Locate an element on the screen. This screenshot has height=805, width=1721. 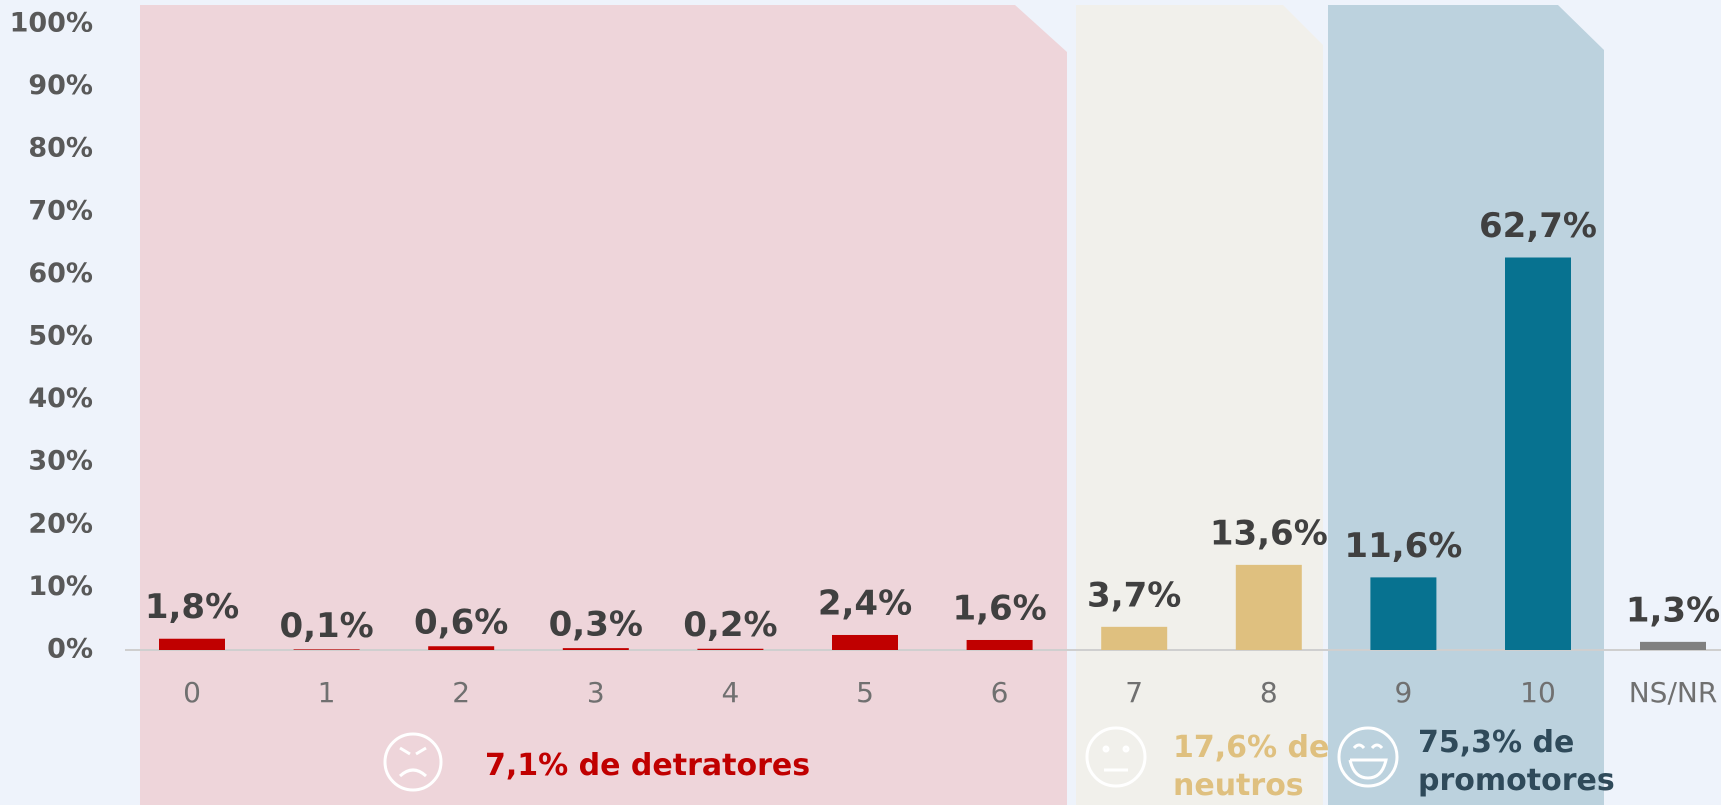
x-tick-label: 5 is located at coordinates (865, 692).